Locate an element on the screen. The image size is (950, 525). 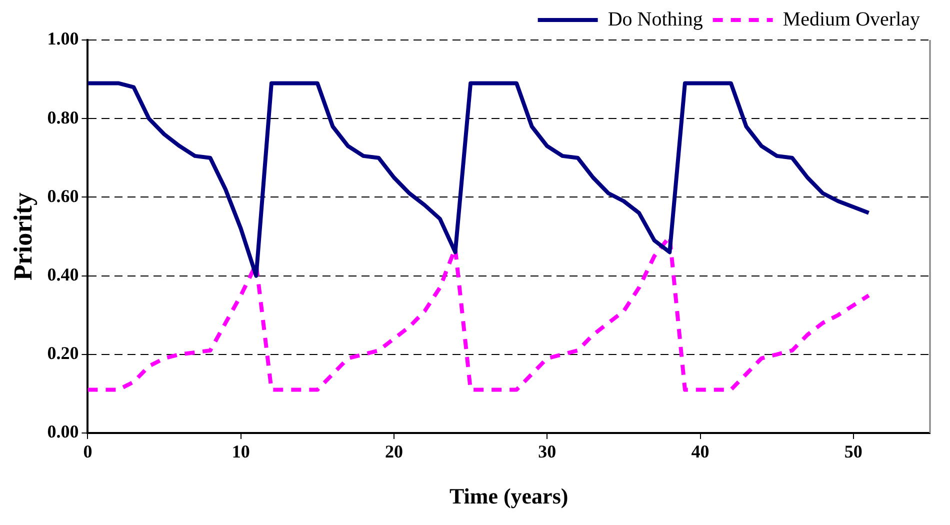
y-tick-label: 0.60 is located at coordinates (63, 196).